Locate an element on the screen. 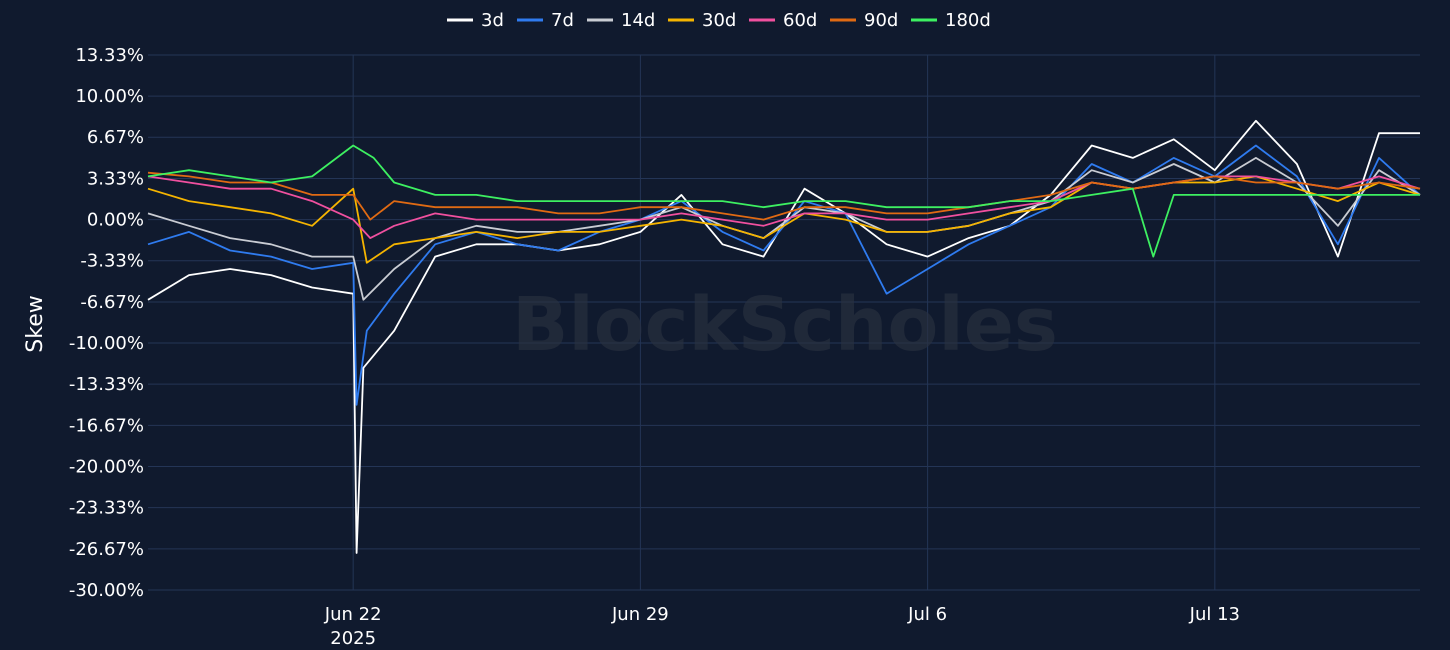 The height and width of the screenshot is (650, 1450). y-tick-label: 0.00% is located at coordinates (115, 220).